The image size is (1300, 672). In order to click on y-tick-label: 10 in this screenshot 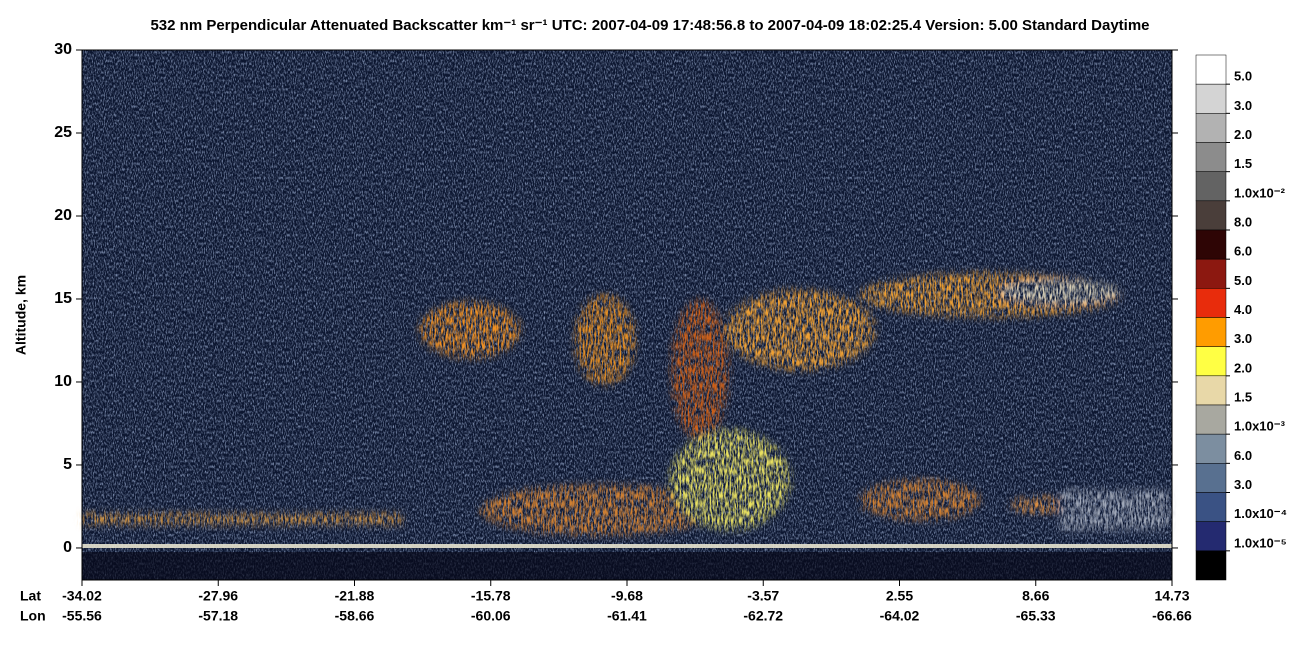, I will do `click(63, 381)`.